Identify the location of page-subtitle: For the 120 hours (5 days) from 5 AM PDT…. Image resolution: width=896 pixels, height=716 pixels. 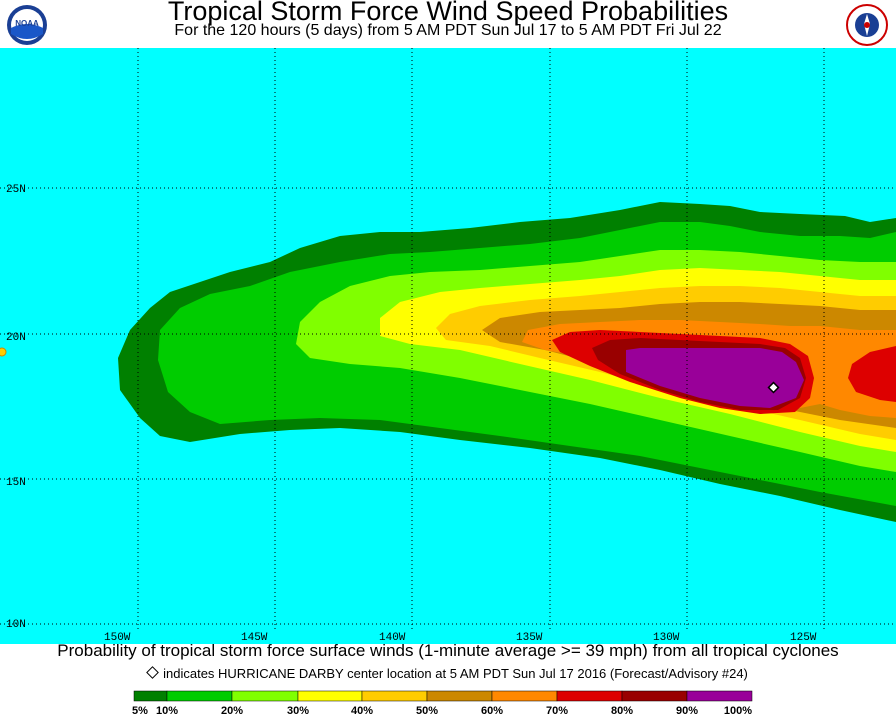
(448, 30).